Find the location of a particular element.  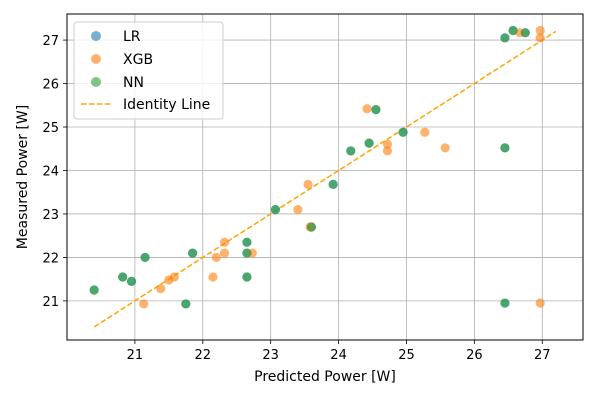

y-tick-label: 27 is located at coordinates (50, 41).